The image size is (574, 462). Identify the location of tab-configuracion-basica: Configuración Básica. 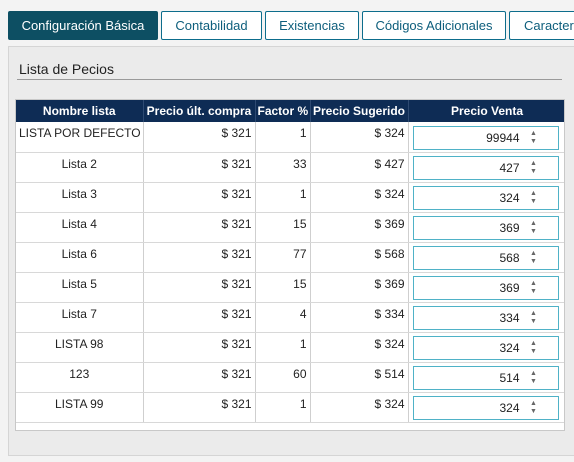
(83, 25).